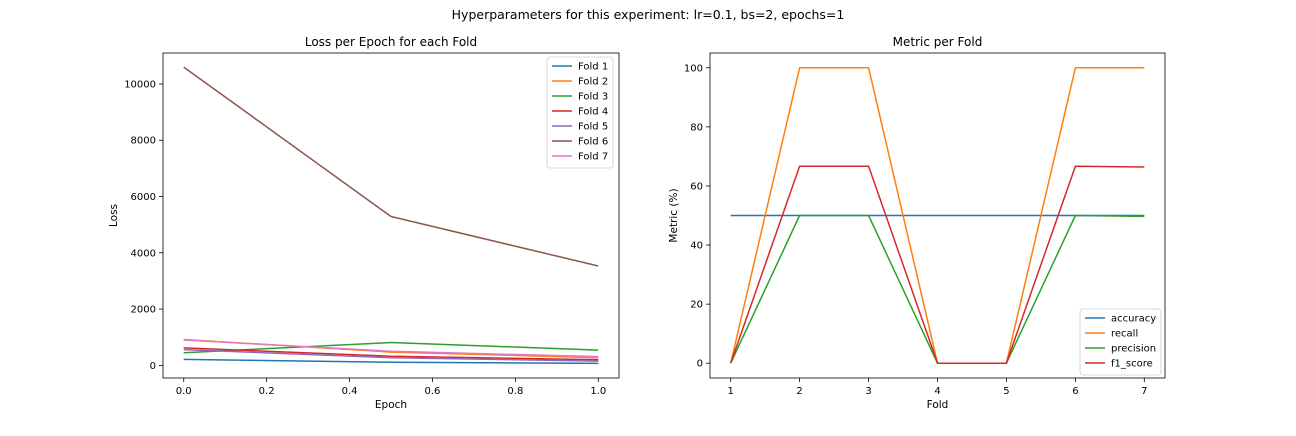 This screenshot has width=1296, height=436. I want to click on series-line-f1-score, so click(937, 264).